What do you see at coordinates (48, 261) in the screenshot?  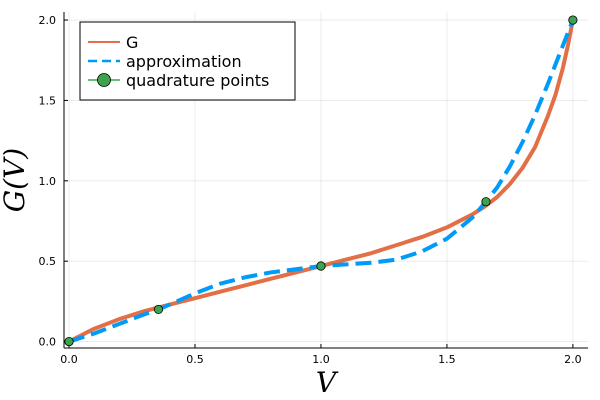 I see `y-tick-label-1: 0.5` at bounding box center [48, 261].